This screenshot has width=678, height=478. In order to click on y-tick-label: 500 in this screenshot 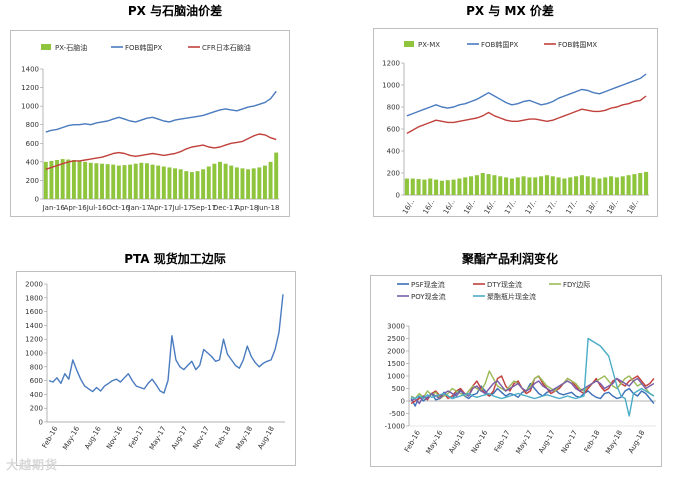, I will do `click(398, 389)`.